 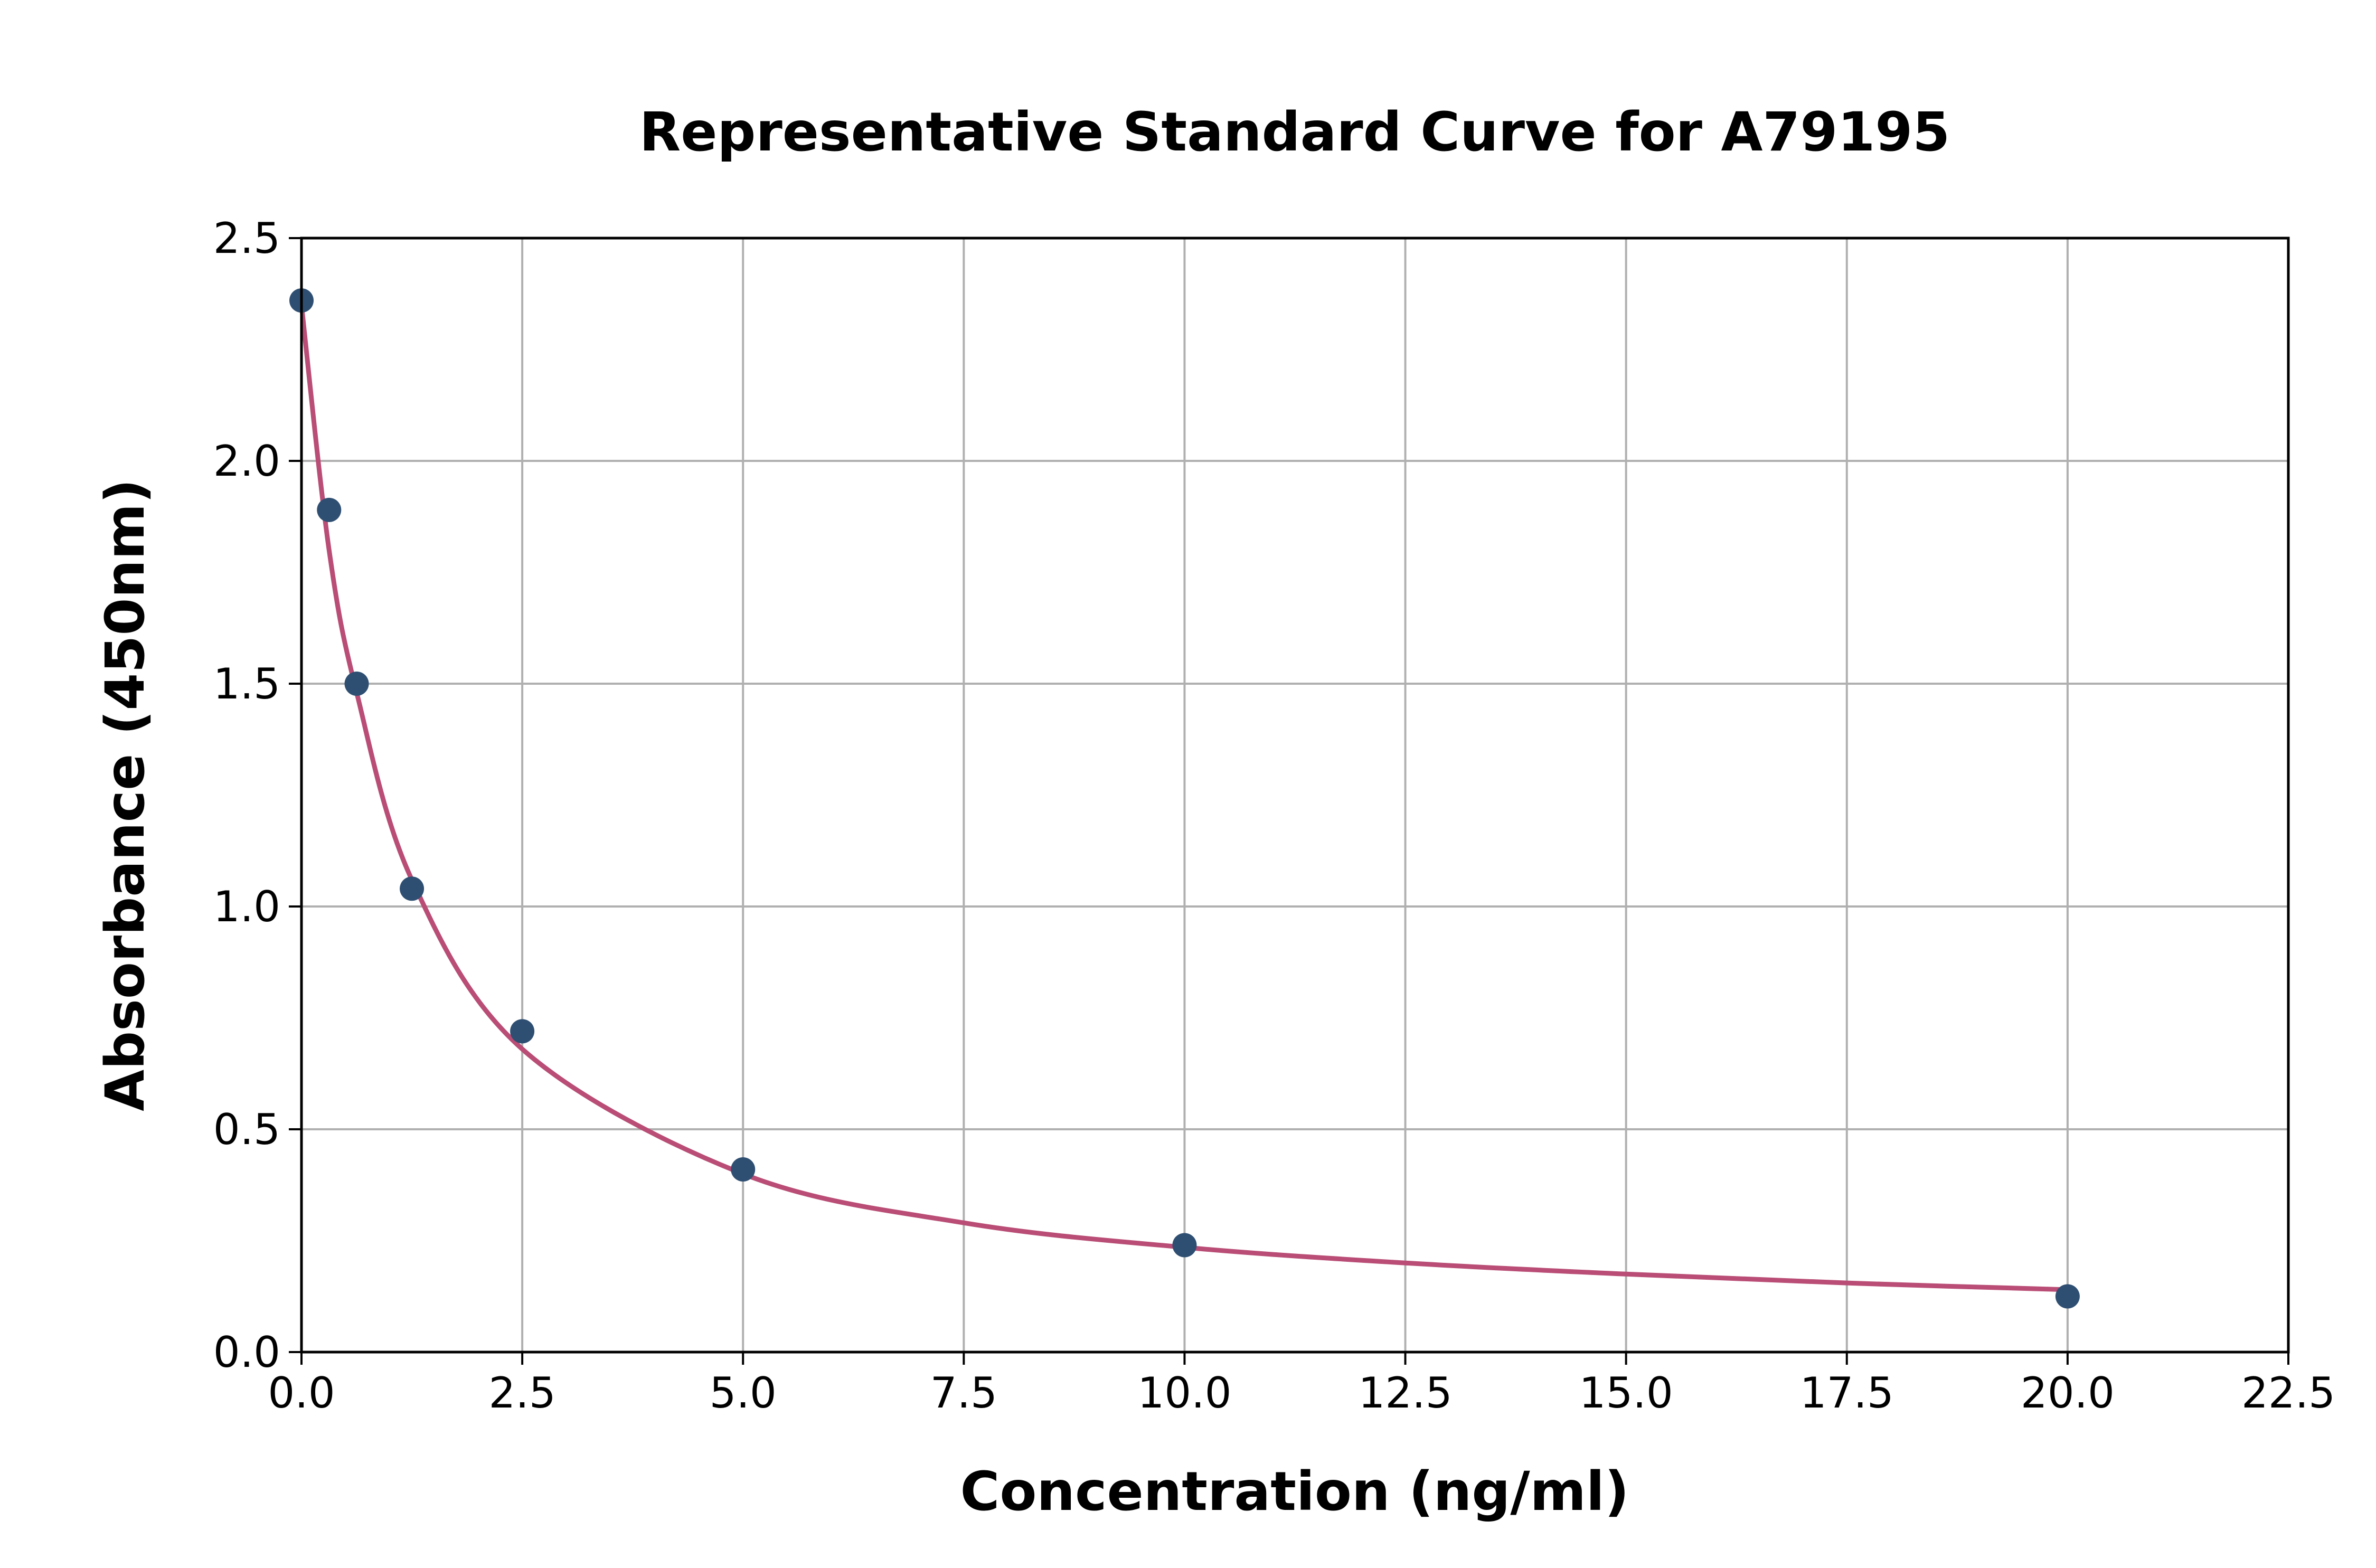 What do you see at coordinates (2068, 1393) in the screenshot?
I see `x-tick-label: 20.0` at bounding box center [2068, 1393].